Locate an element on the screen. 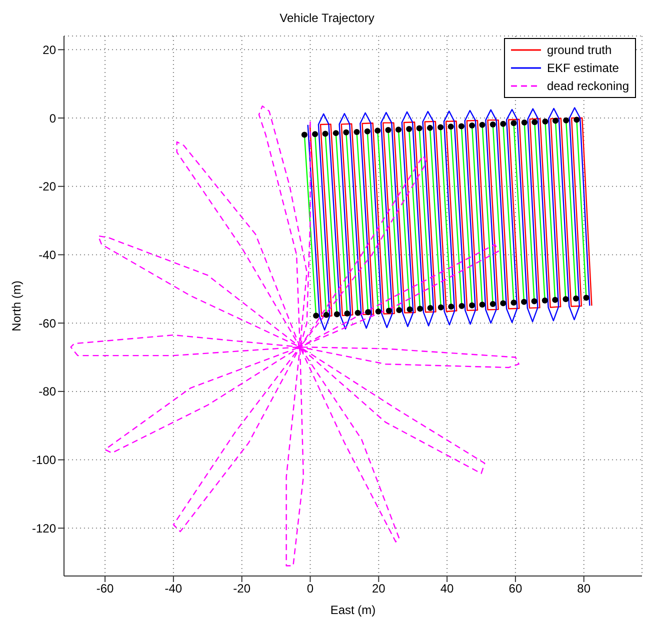  x-tick-label: 40 is located at coordinates (447, 589).